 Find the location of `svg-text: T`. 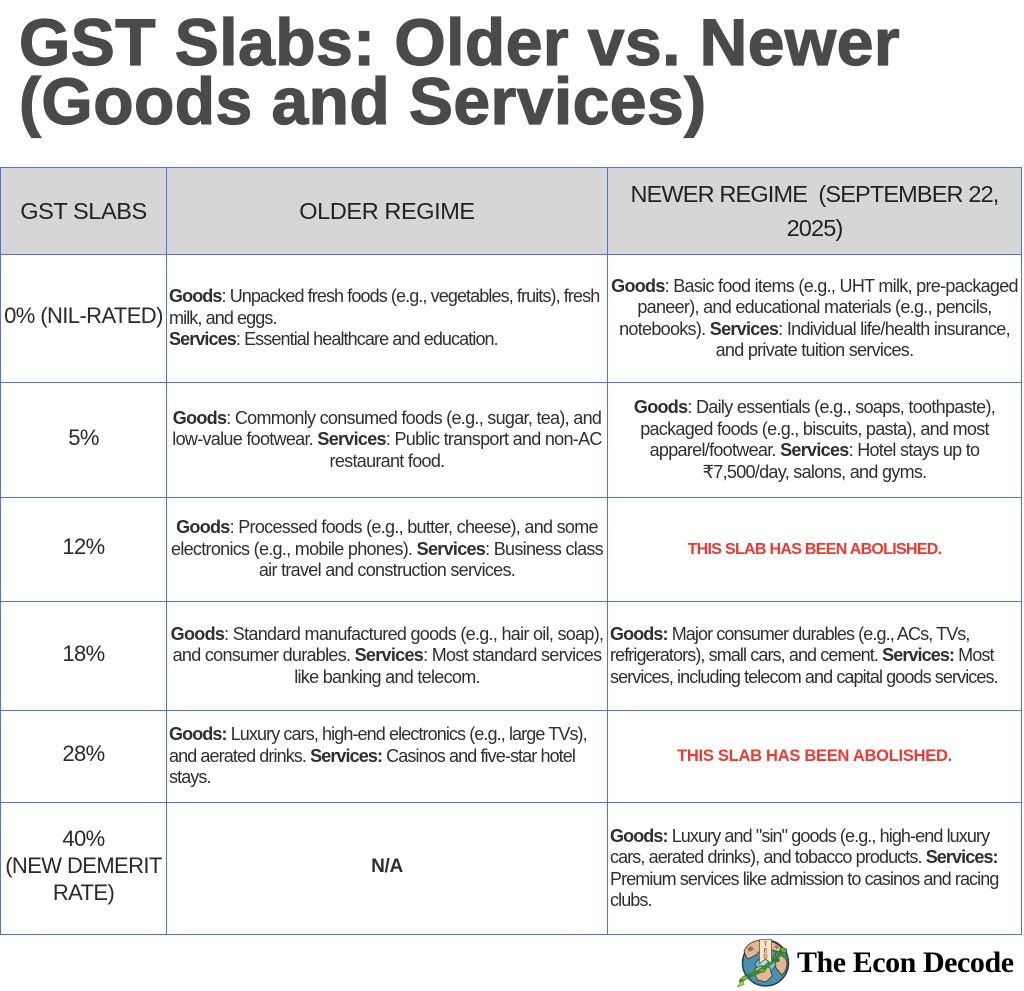

svg-text: T is located at coordinates (766, 945).